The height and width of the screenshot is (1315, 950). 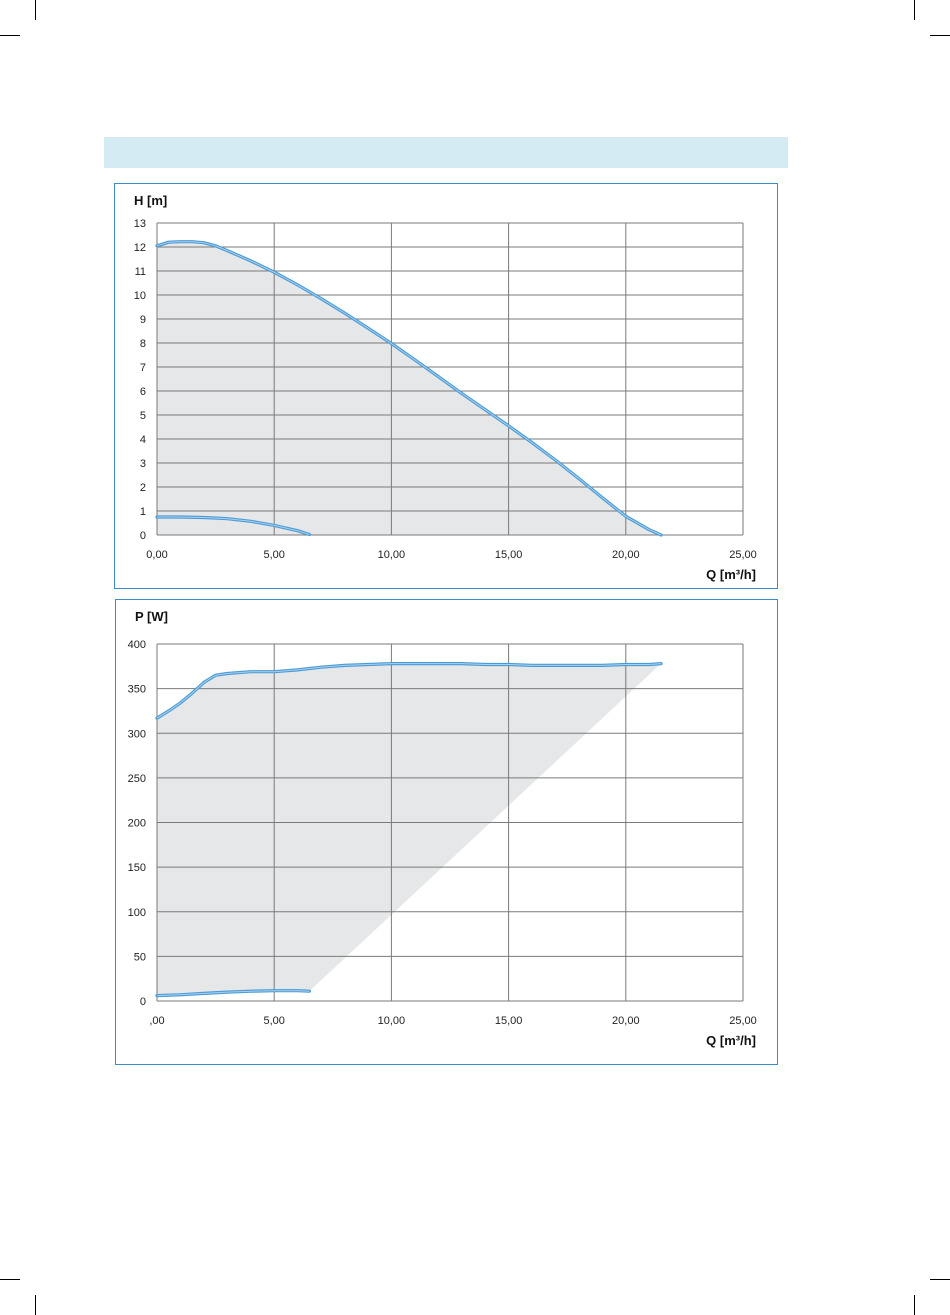 I want to click on crop-mark-bl-v, so click(x=35, y=1305).